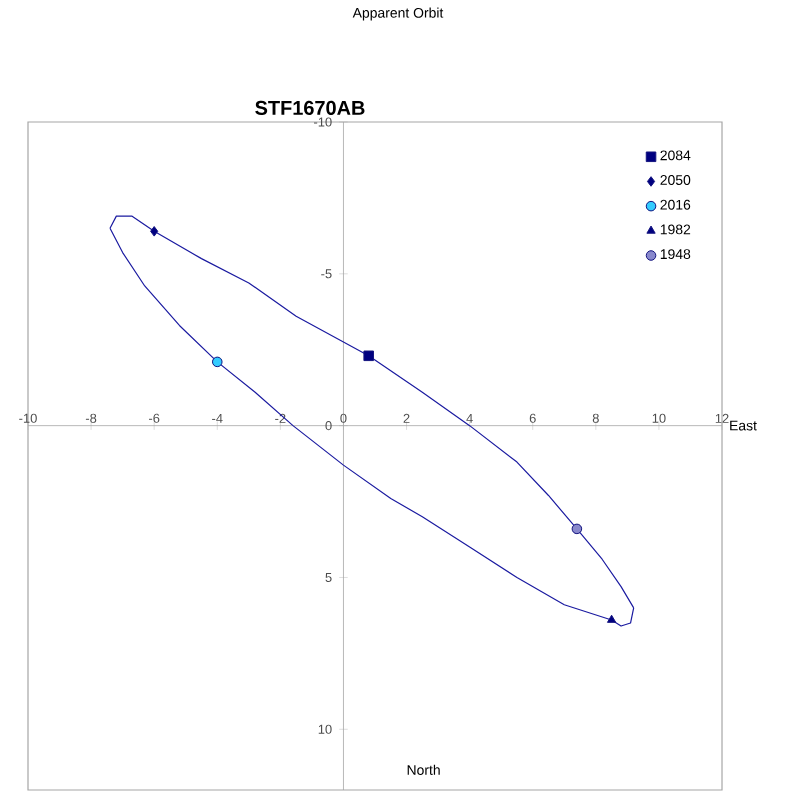  I want to click on chart-subtitle: STF1670AB, so click(310, 107).